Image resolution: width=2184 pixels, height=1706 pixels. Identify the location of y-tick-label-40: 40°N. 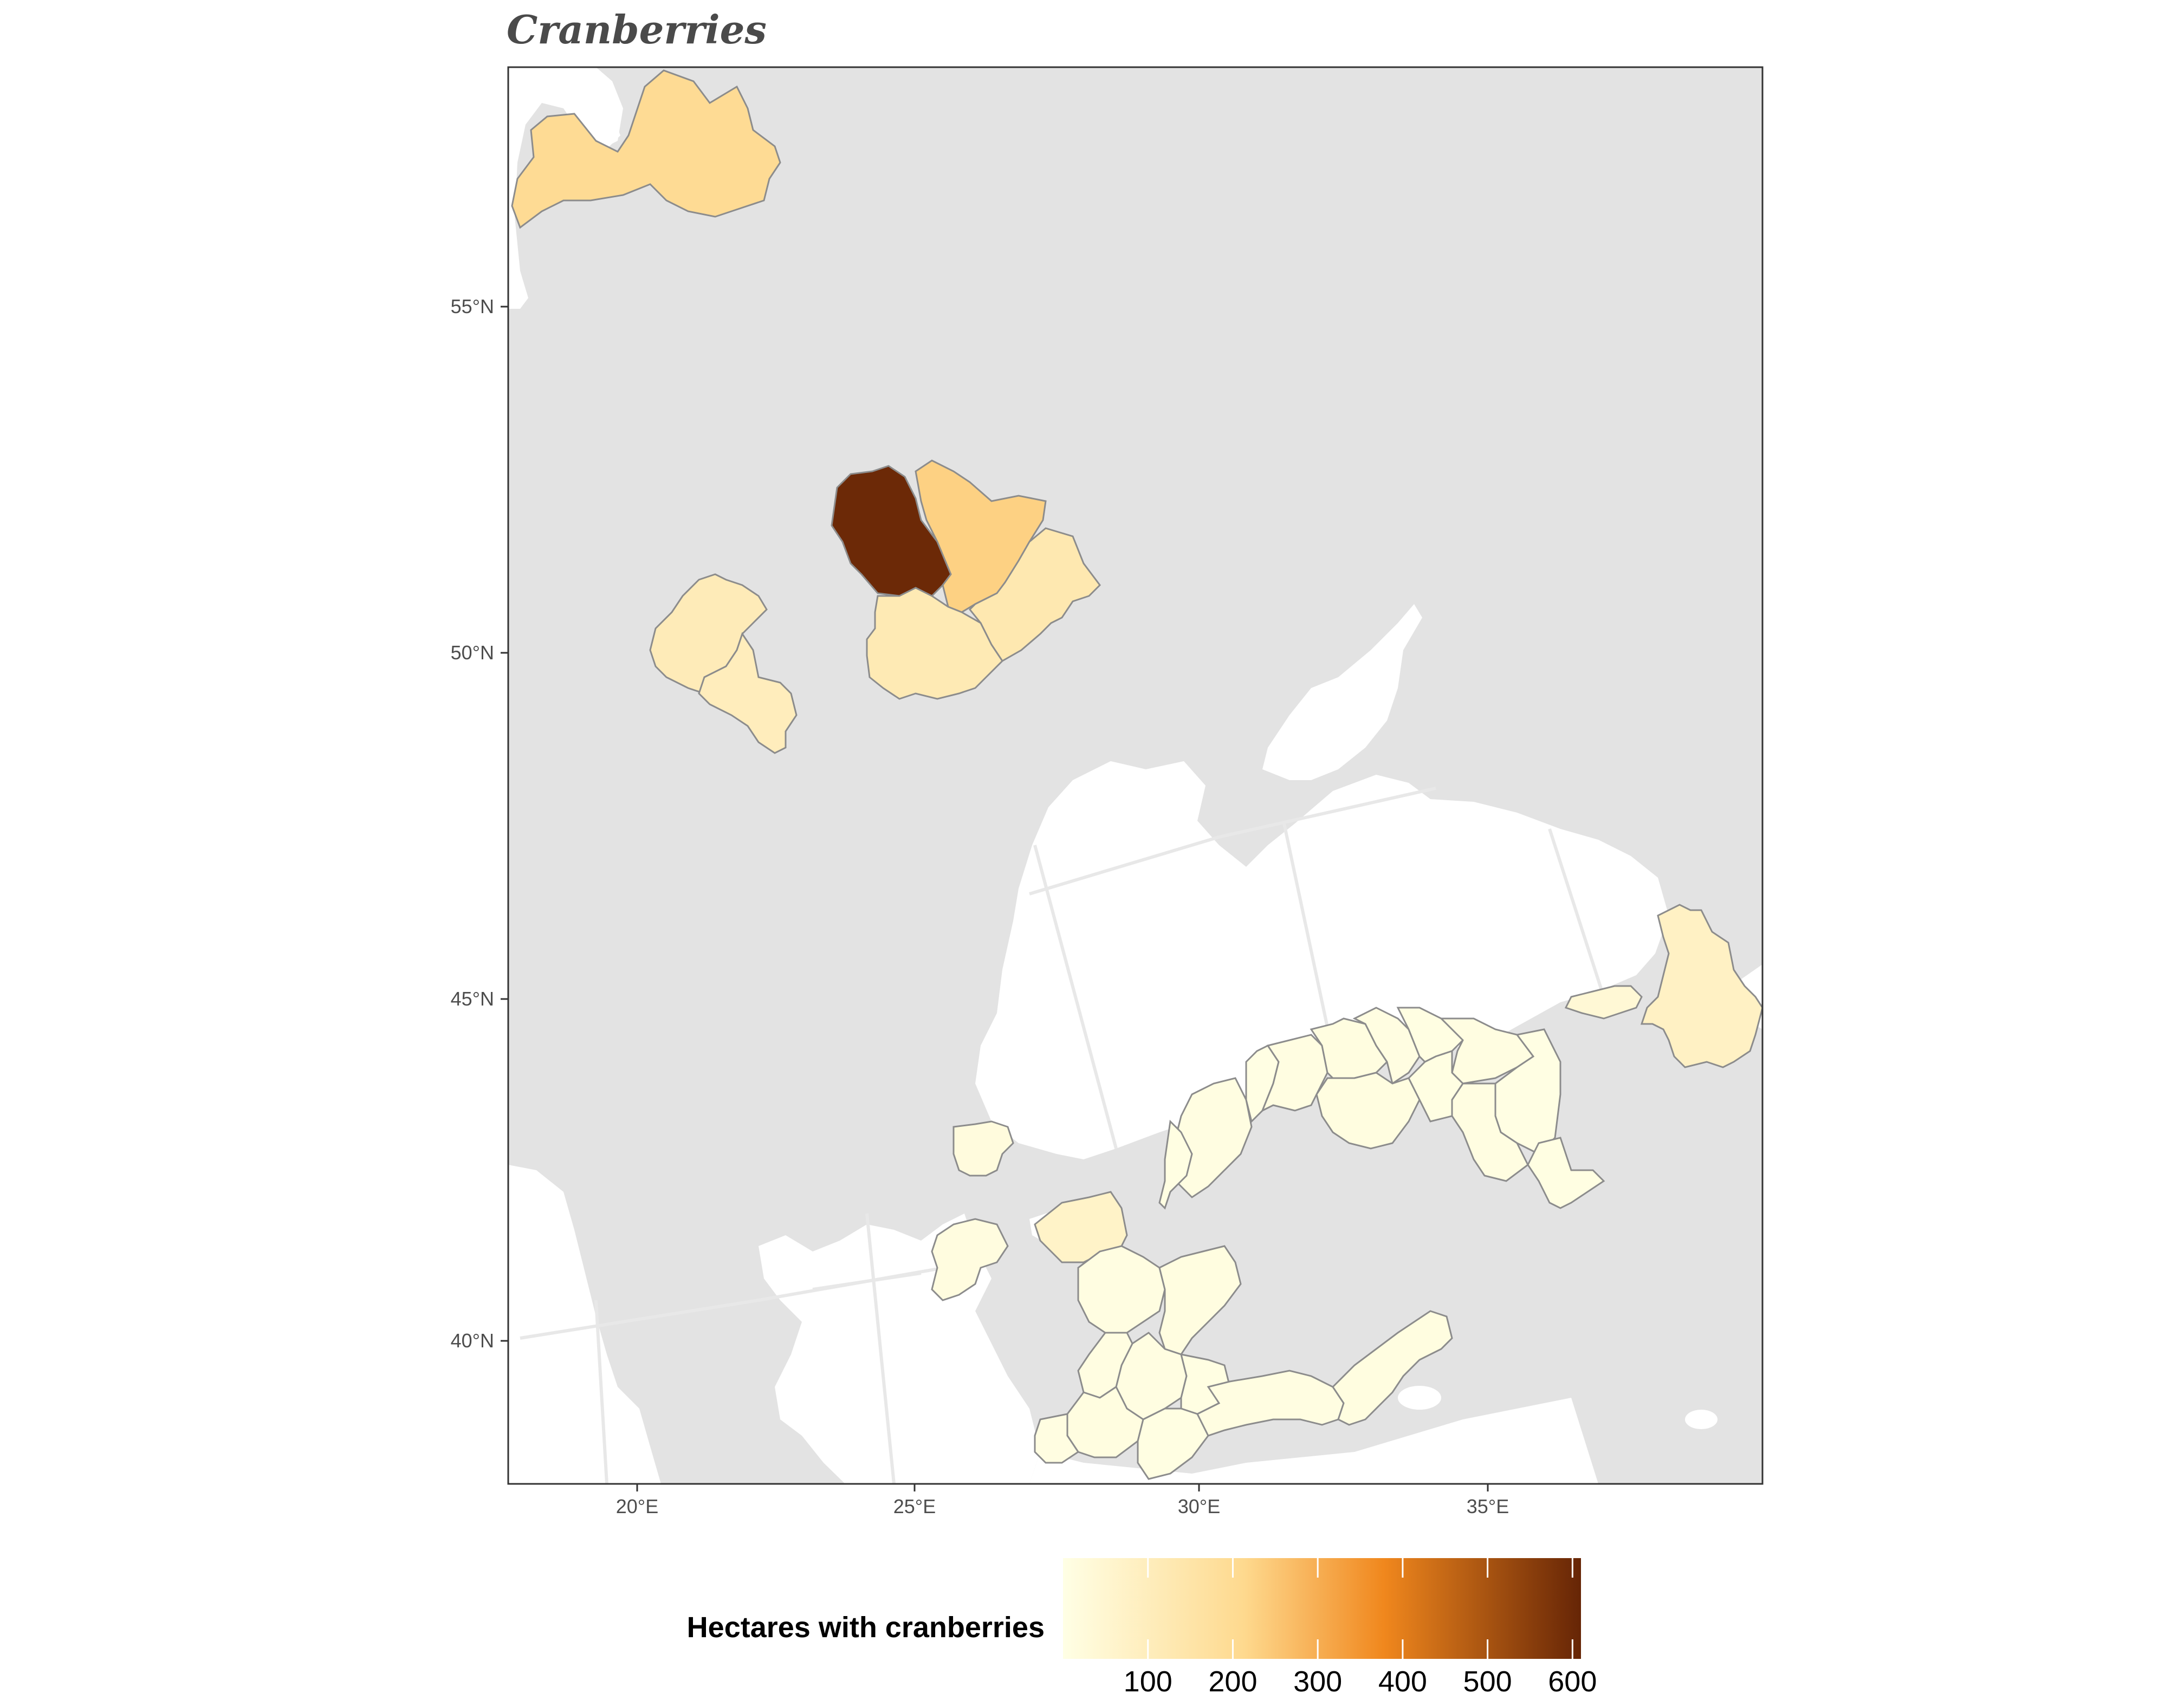
(472, 1340).